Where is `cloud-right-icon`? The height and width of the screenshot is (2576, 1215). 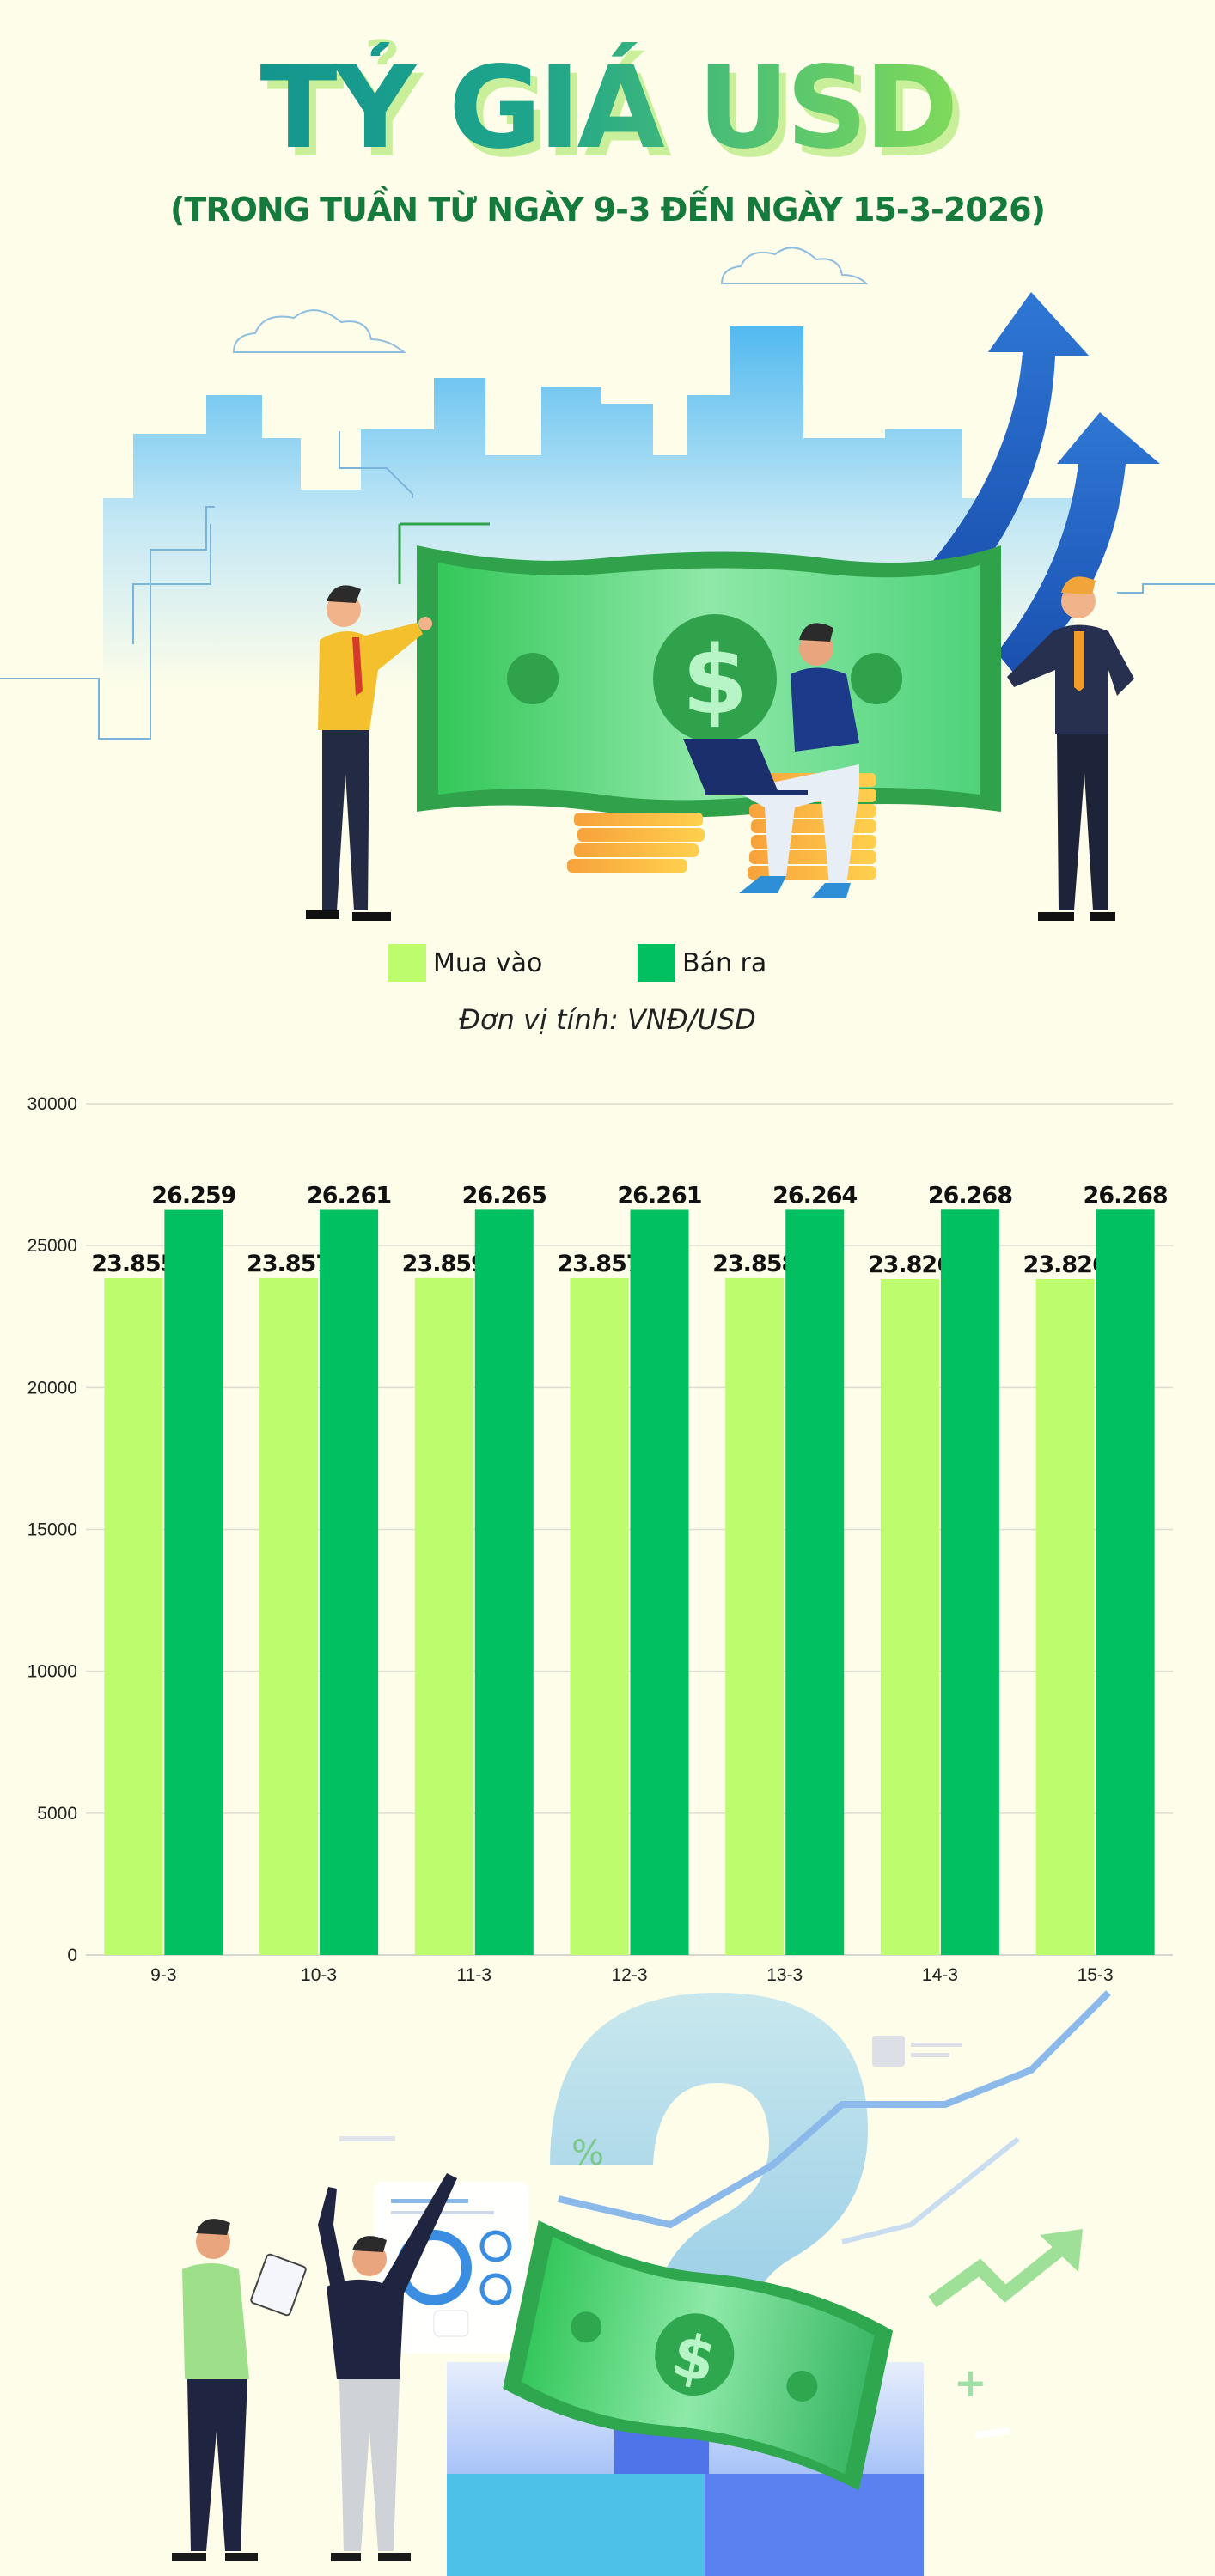
cloud-right-icon is located at coordinates (794, 265).